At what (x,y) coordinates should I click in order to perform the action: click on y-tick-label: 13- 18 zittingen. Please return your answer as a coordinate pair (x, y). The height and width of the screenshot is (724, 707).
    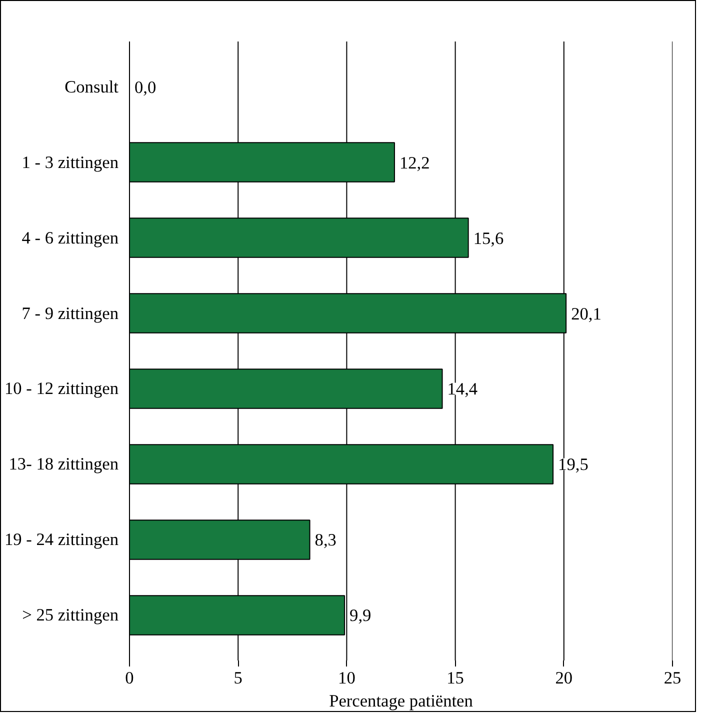
    Looking at the image, I should click on (63, 464).